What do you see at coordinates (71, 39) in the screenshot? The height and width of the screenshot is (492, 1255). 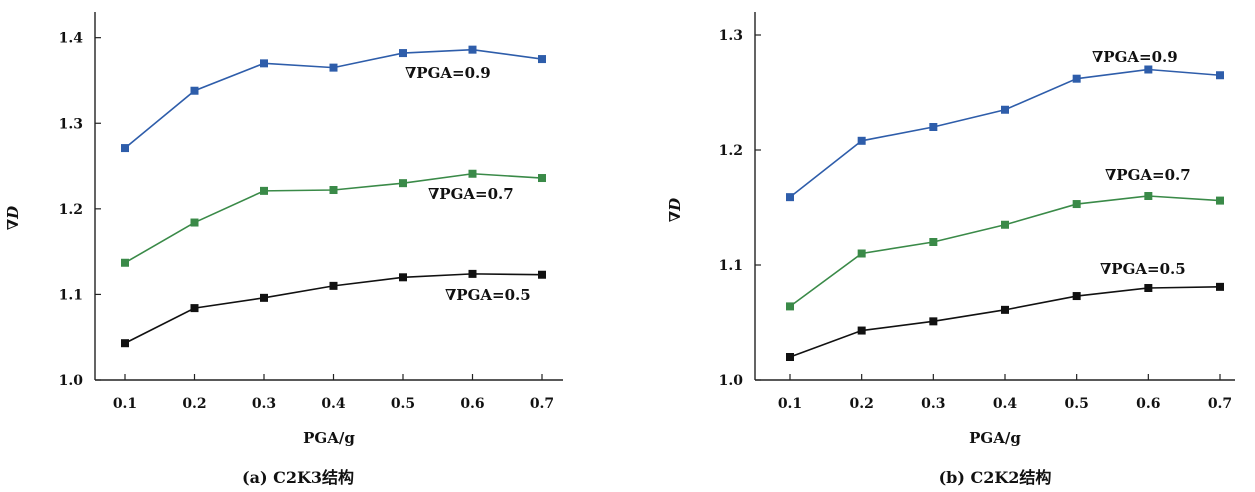 I see `y-tick-label: 1.4` at bounding box center [71, 39].